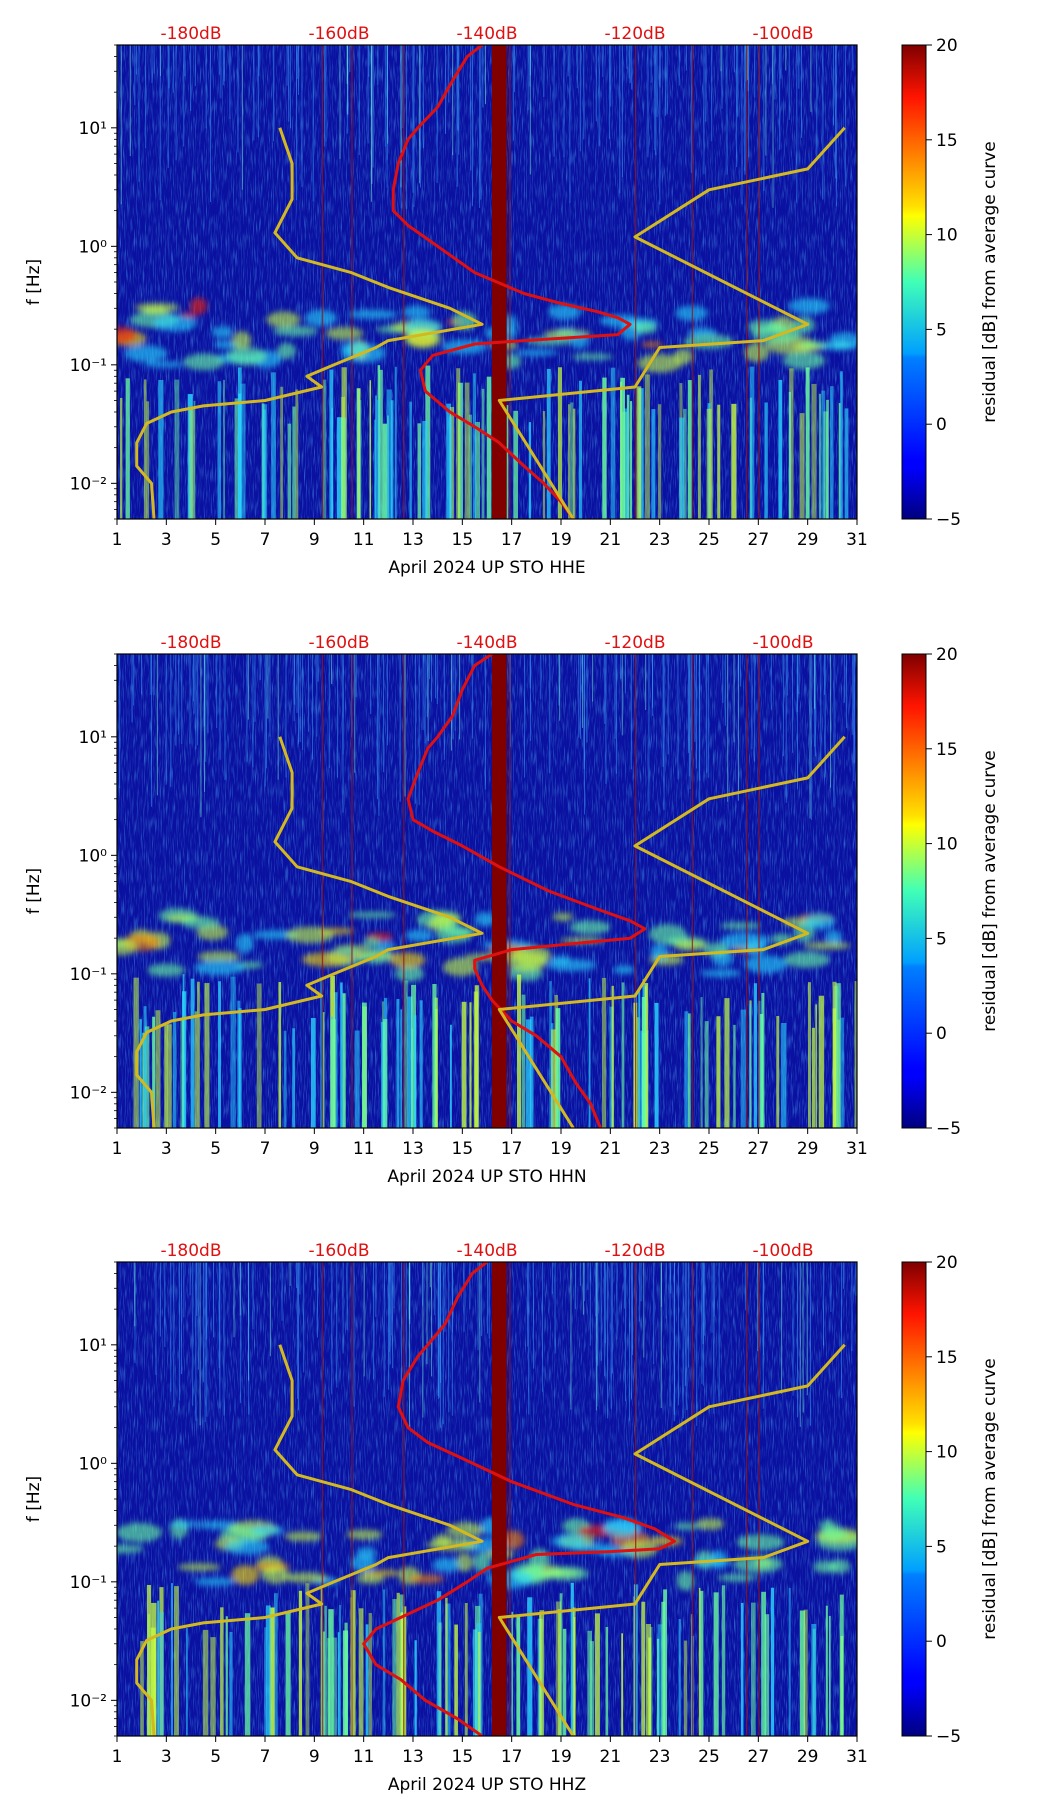 This screenshot has height=1806, width=1052. I want to click on top-db-label: -180dB, so click(190, 34).